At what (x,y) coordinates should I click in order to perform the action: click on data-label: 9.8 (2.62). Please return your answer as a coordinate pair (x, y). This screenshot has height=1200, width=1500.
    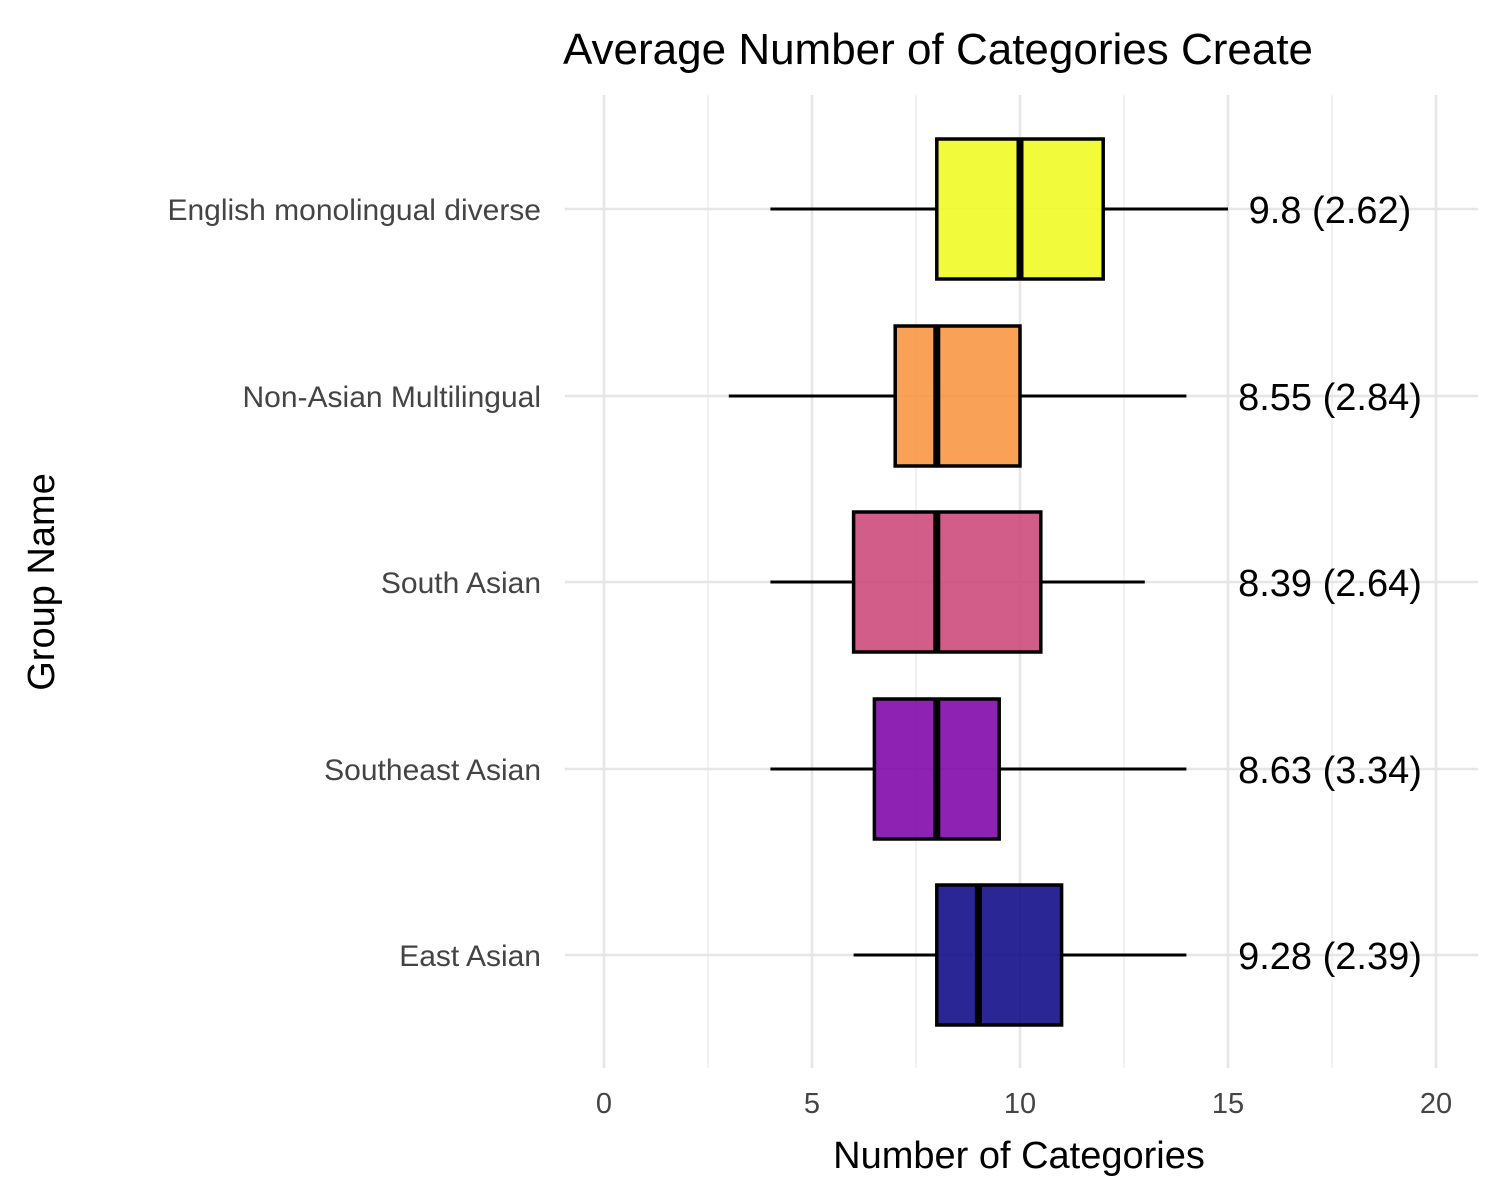
    Looking at the image, I should click on (1330, 211).